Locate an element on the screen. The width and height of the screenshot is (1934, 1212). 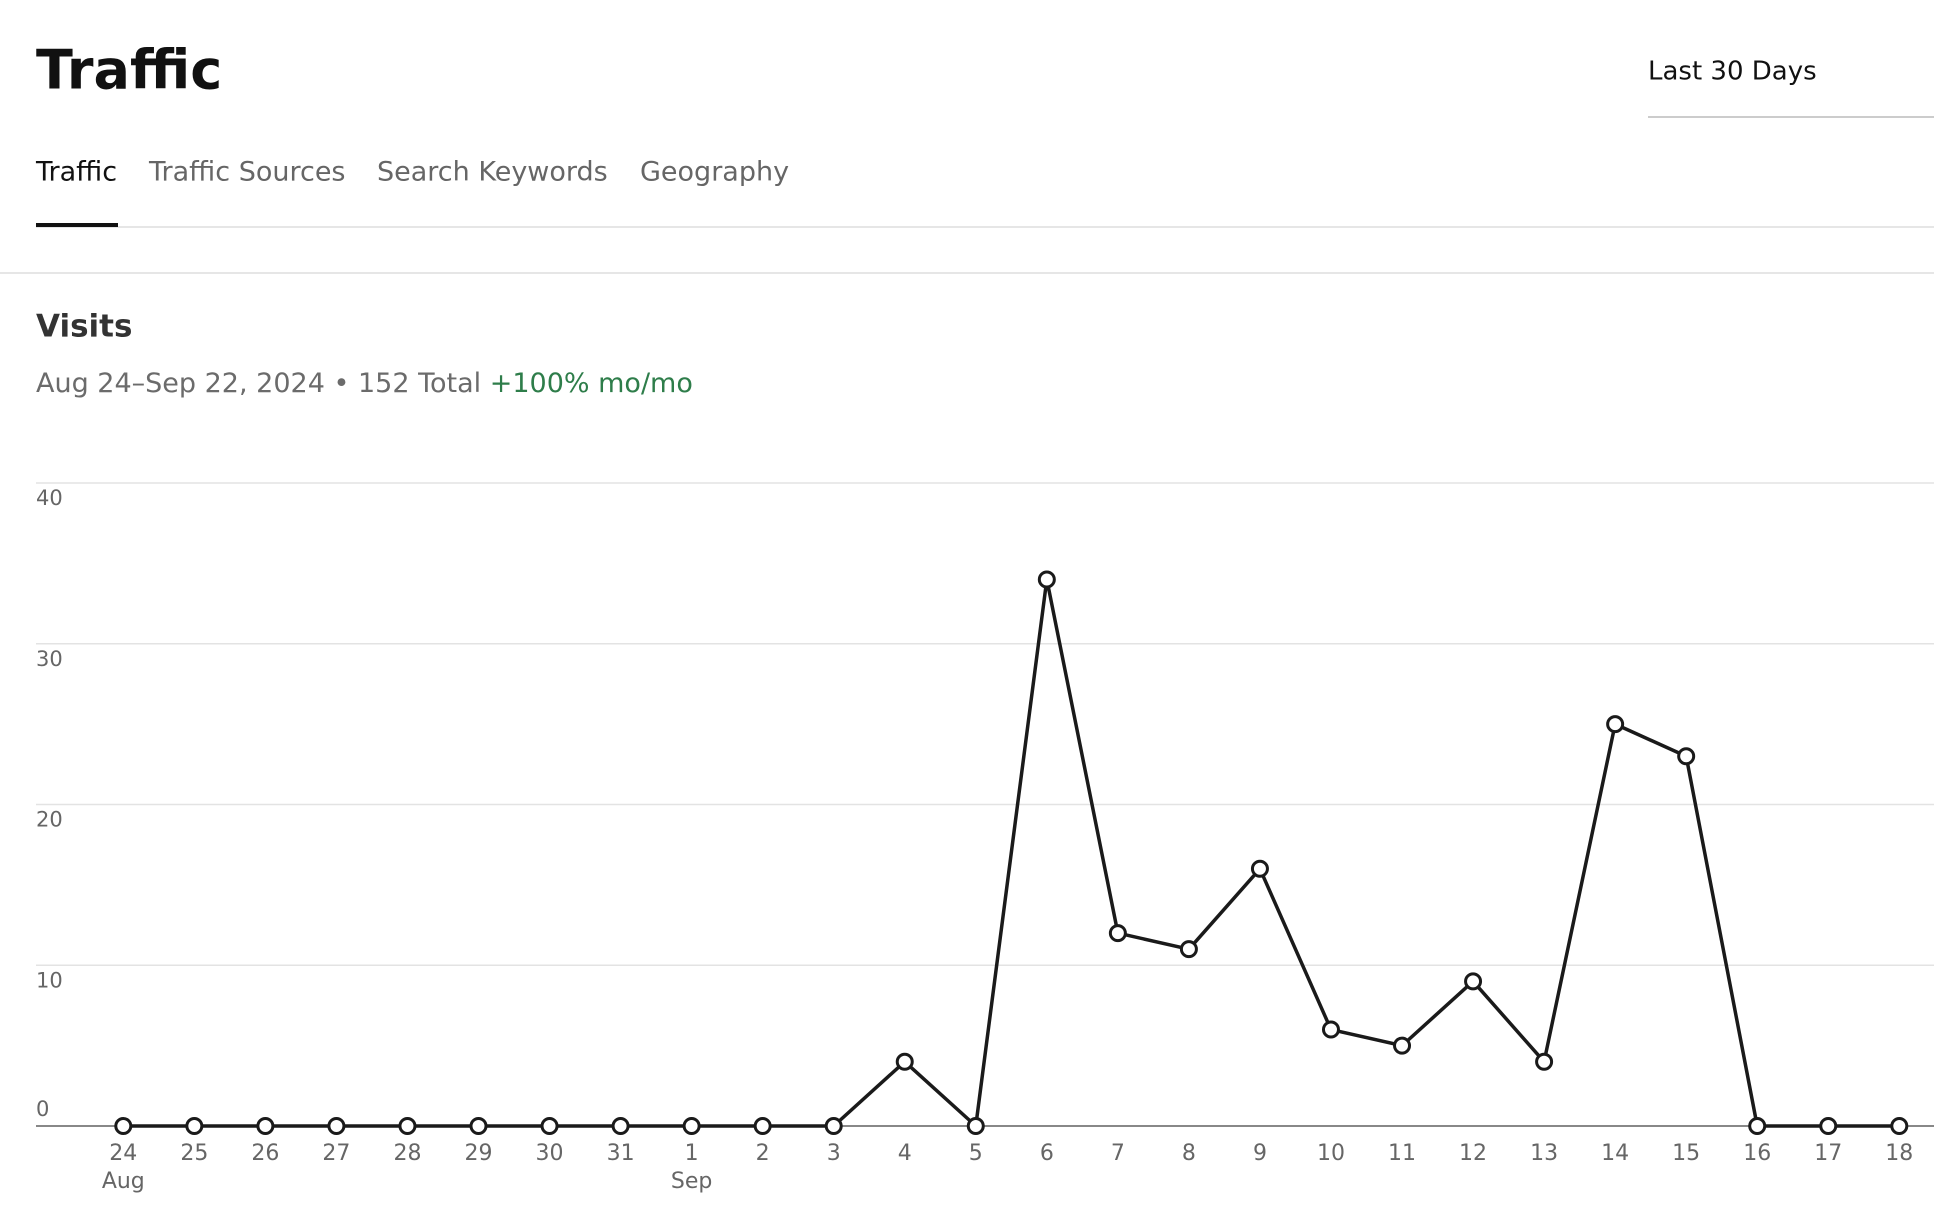
x-tick-label: 6 is located at coordinates (1047, 1153).